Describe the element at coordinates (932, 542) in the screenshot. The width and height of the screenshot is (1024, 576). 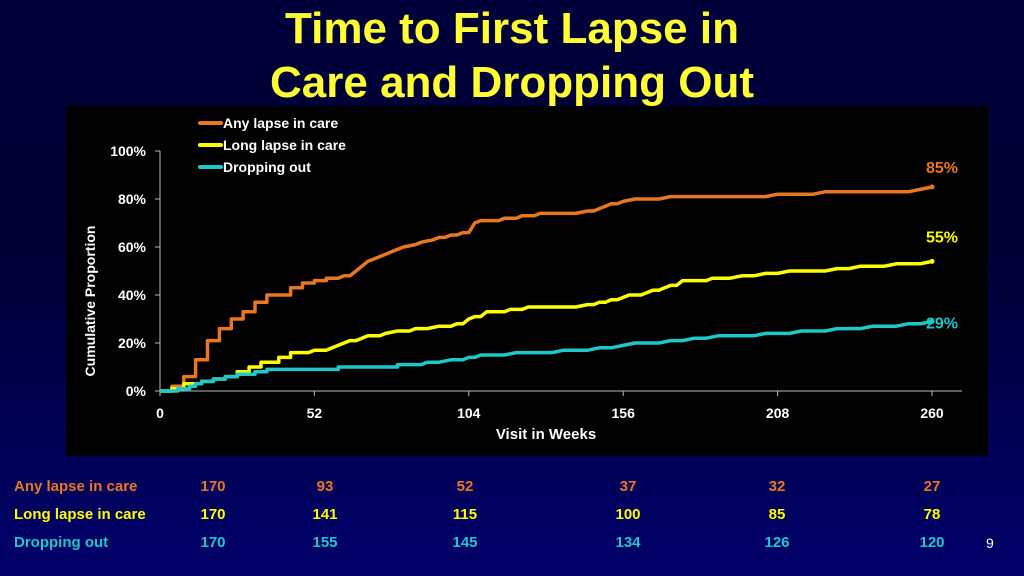
I see `risk-table-cell: 120` at that location.